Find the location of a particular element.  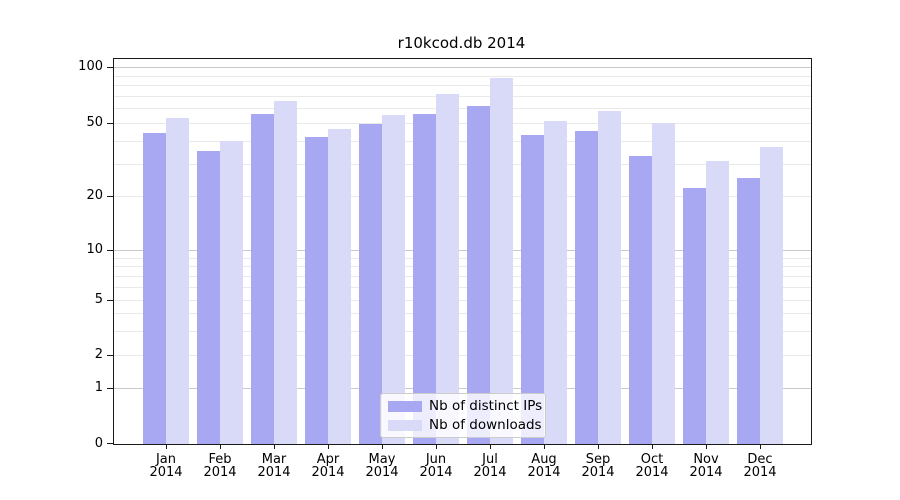

x-tick-label: Jul 2014 is located at coordinates (490, 466).